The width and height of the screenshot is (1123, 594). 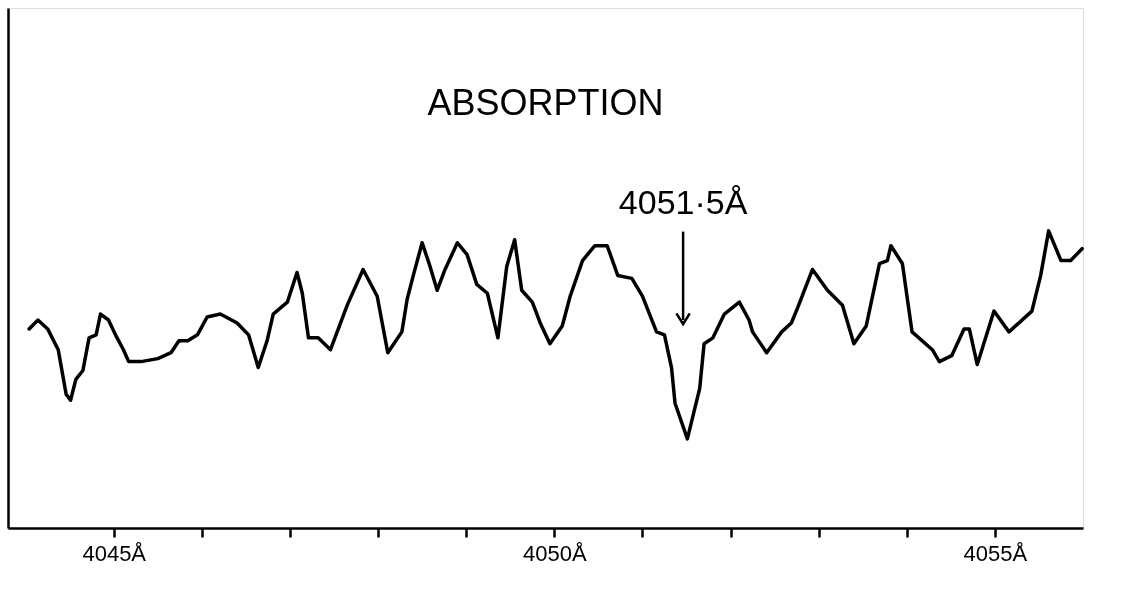 I want to click on x-tick-label: 4050Å, so click(x=555, y=553).